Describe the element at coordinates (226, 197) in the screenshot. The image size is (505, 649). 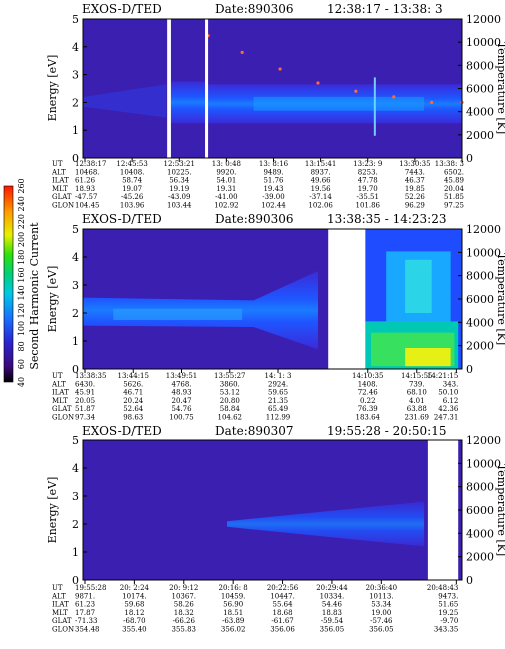
I see `orbit-cell: -41.00` at that location.